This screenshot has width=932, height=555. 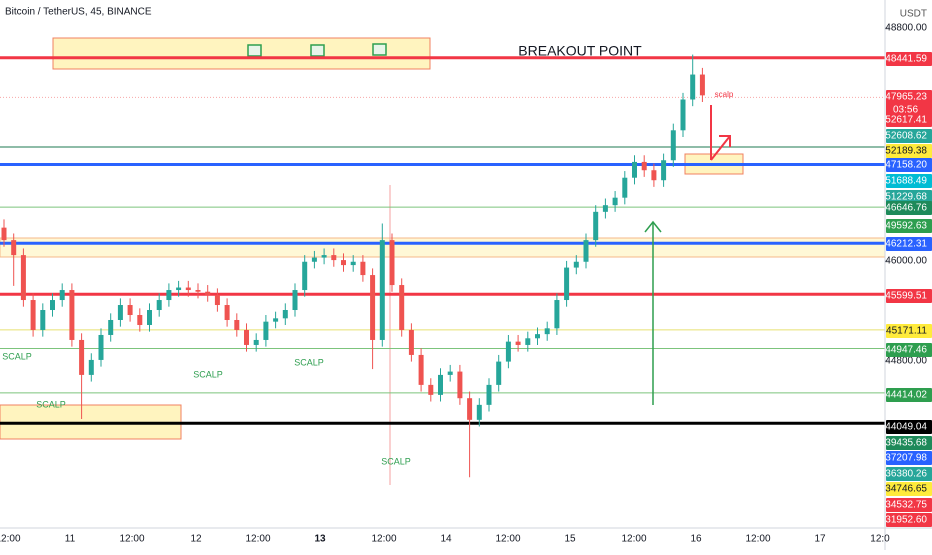 I want to click on arrow, so click(x=653, y=312).